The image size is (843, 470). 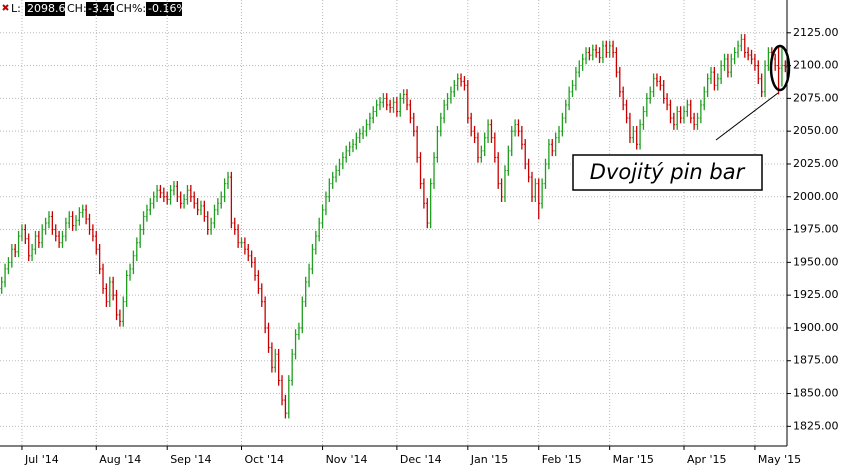 I want to click on x-tick-label: Sep '14, so click(x=190, y=459).